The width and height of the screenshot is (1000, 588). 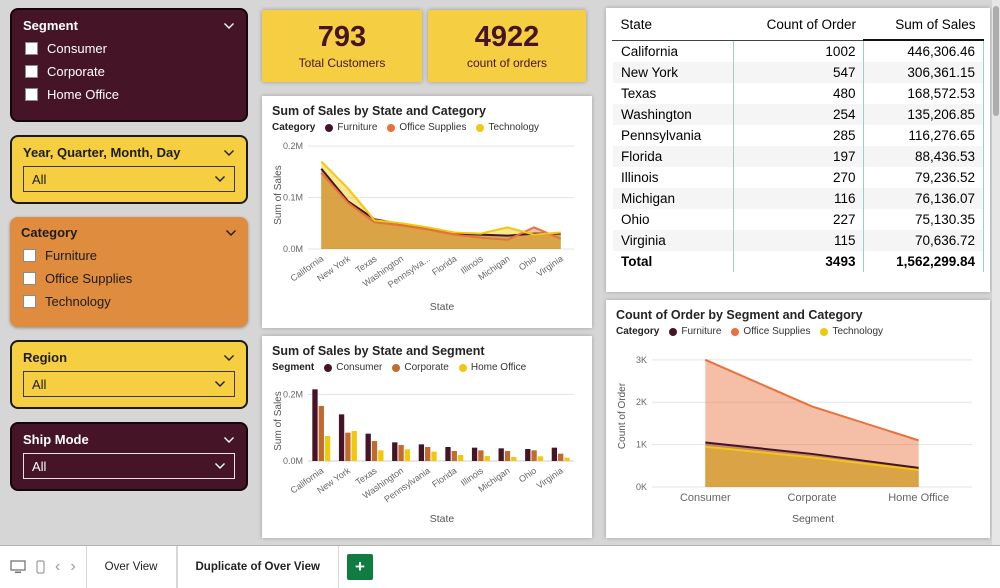 What do you see at coordinates (420, 367) in the screenshot?
I see `legend-item: Corporate` at bounding box center [420, 367].